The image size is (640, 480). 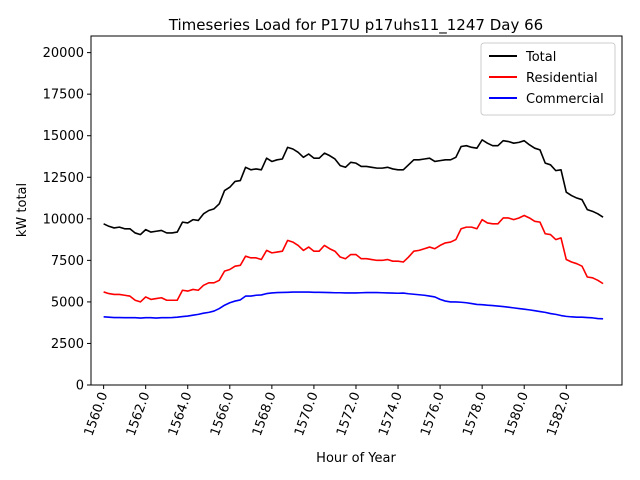 What do you see at coordinates (565, 99) in the screenshot?
I see `legend-label-commercial: Commercial` at bounding box center [565, 99].